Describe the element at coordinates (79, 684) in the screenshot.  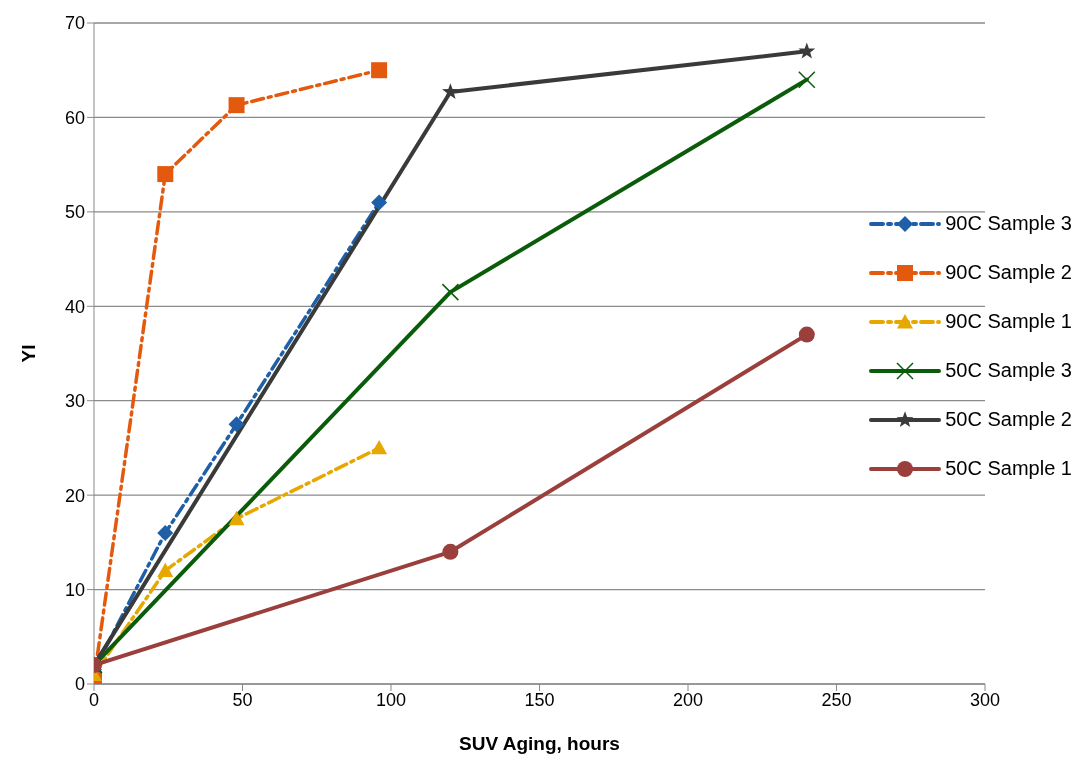
I see `y-tick-label: 0` at that location.